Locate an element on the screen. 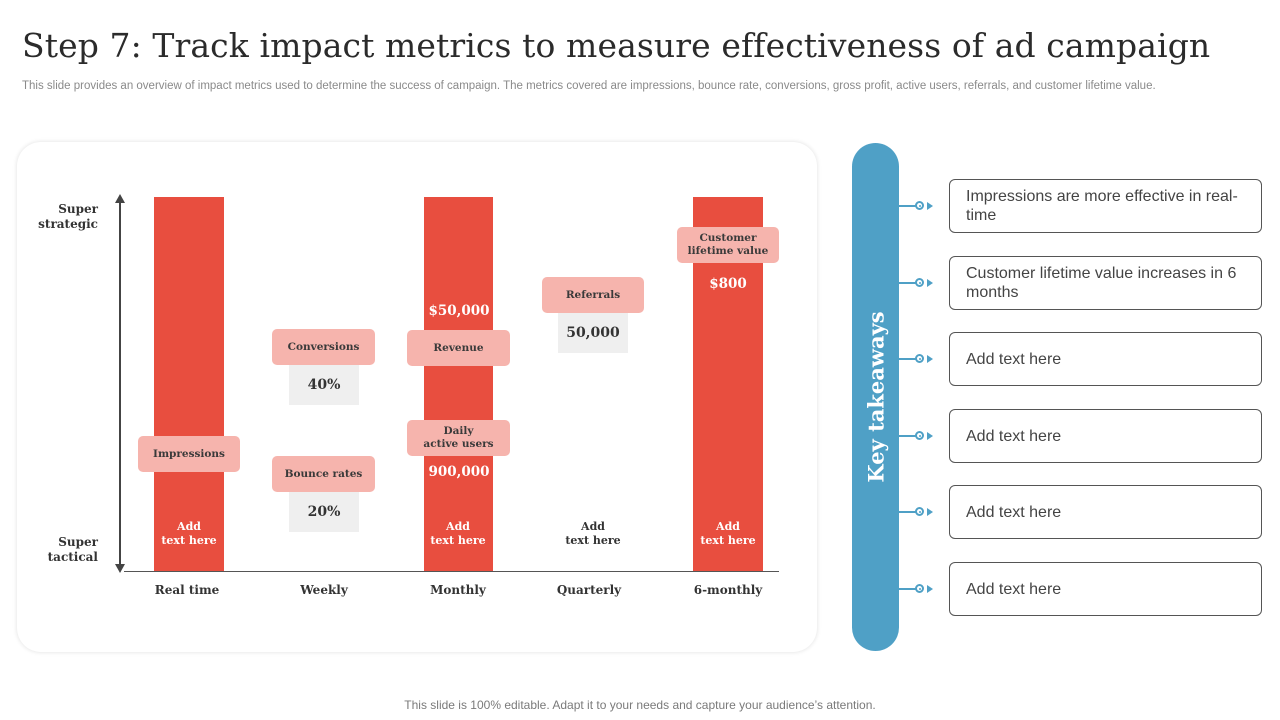 The image size is (1280, 720). y-axis-arrow-up-icon is located at coordinates (120, 198).